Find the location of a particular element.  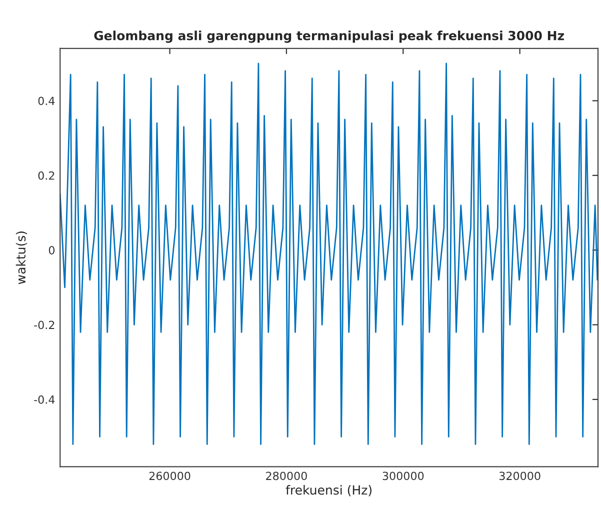

y-tick-label: 0.4 is located at coordinates (46, 101).